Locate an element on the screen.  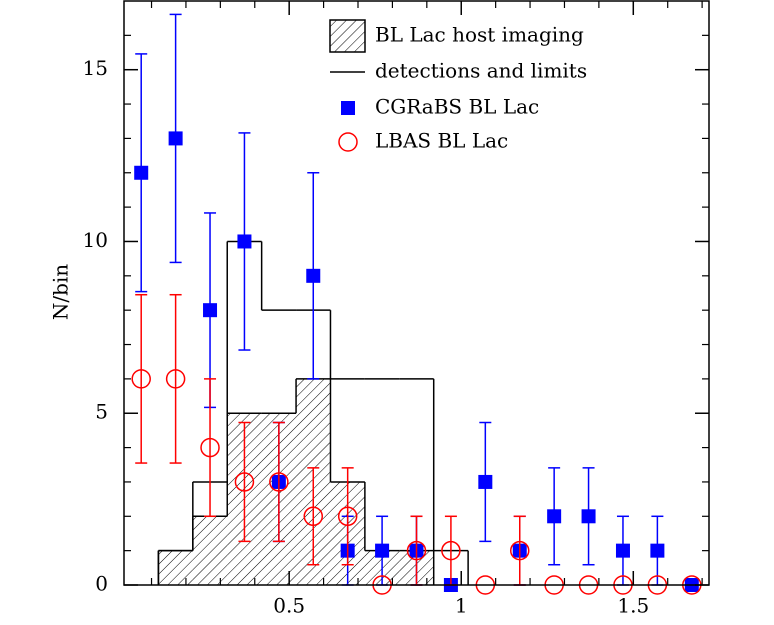
y-tick-label: 15 is located at coordinates (95, 68).